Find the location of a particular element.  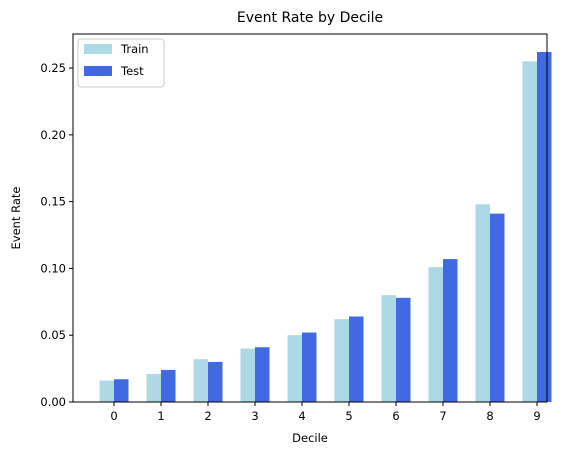

y-axis: 0.00 0.05 0.10 0.15 0.20 0.25 is located at coordinates (56, 235).